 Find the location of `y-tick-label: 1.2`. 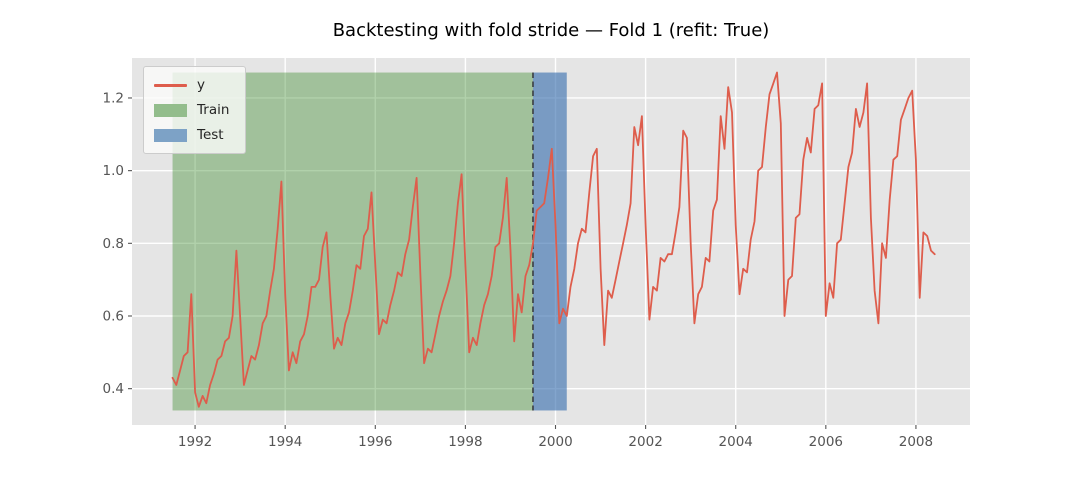

y-tick-label: 1.2 is located at coordinates (113, 98).